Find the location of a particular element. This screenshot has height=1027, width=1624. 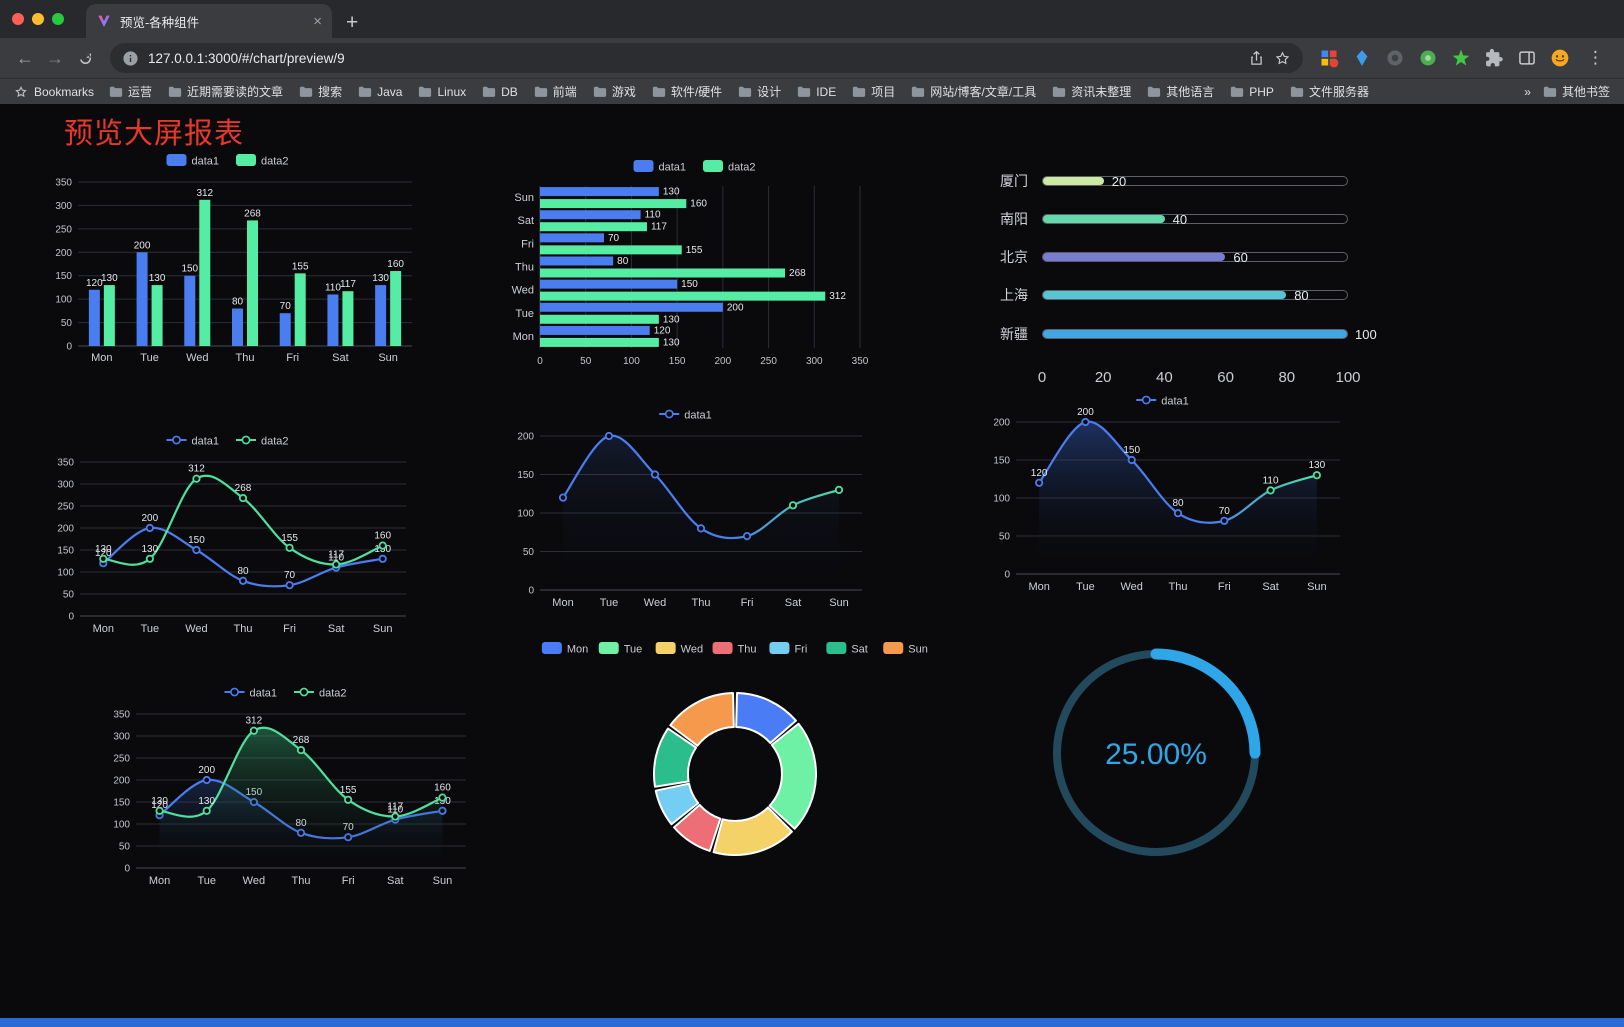

other-bookmarks: 其他书签 is located at coordinates (1576, 91).